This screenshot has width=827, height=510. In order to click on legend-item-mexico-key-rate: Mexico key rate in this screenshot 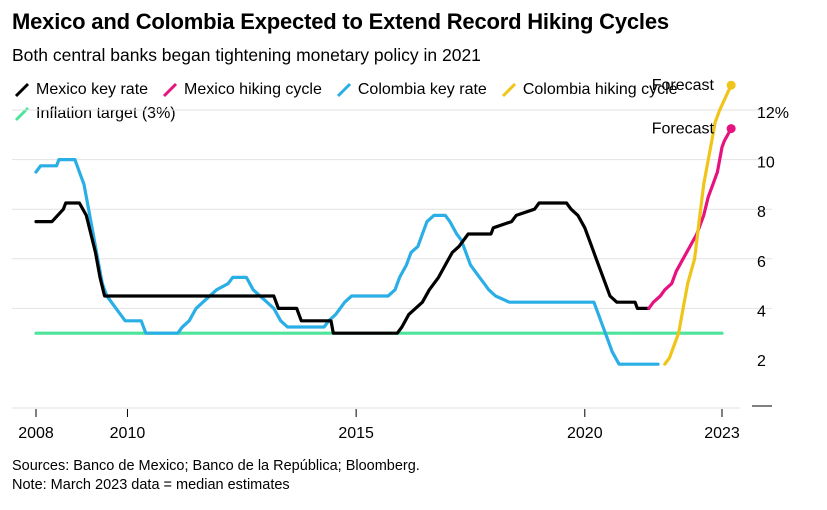, I will do `click(81, 90)`.